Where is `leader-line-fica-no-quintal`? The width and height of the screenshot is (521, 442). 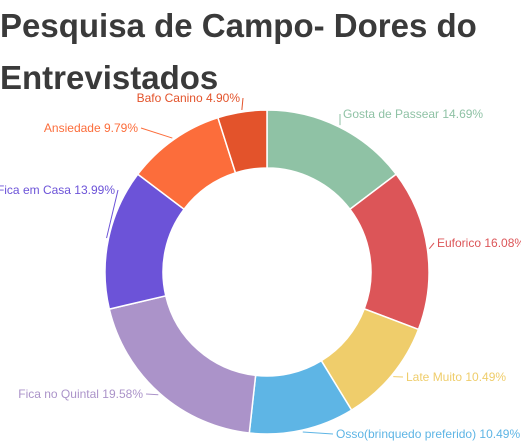
leader-line-fica-no-quintal is located at coordinates (152, 394).